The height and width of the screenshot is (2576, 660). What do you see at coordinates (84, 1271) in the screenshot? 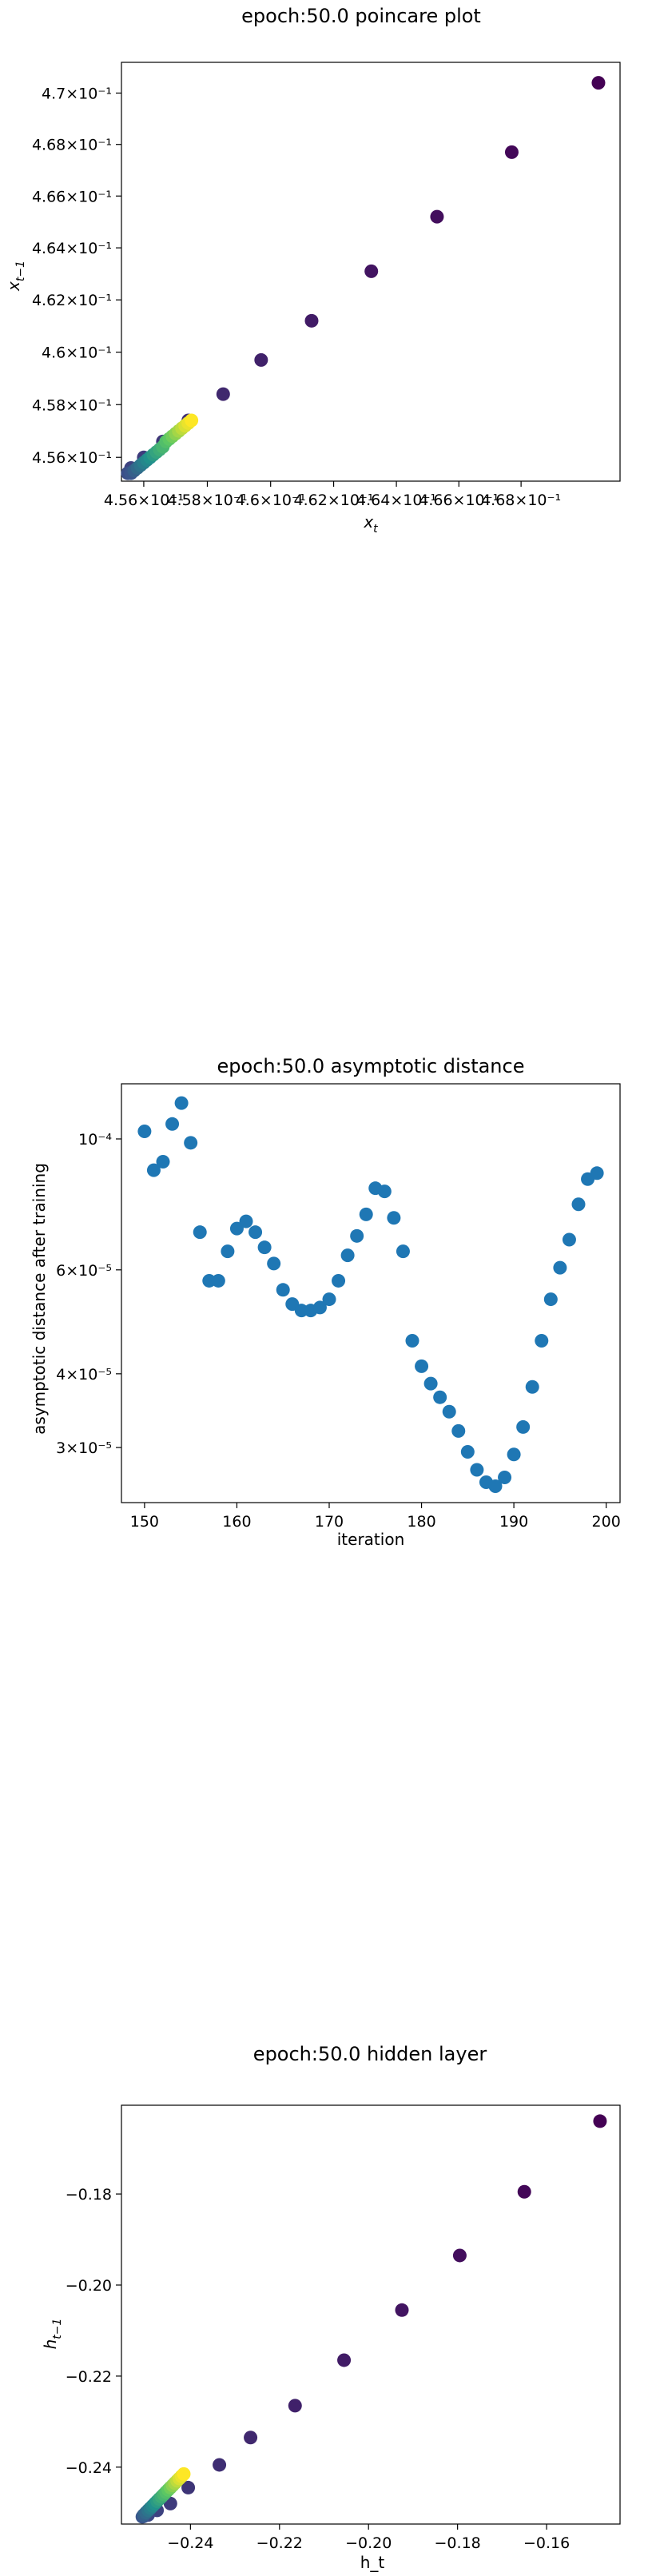
I see `y-tick-label: 6×10⁻⁵` at bounding box center [84, 1271].